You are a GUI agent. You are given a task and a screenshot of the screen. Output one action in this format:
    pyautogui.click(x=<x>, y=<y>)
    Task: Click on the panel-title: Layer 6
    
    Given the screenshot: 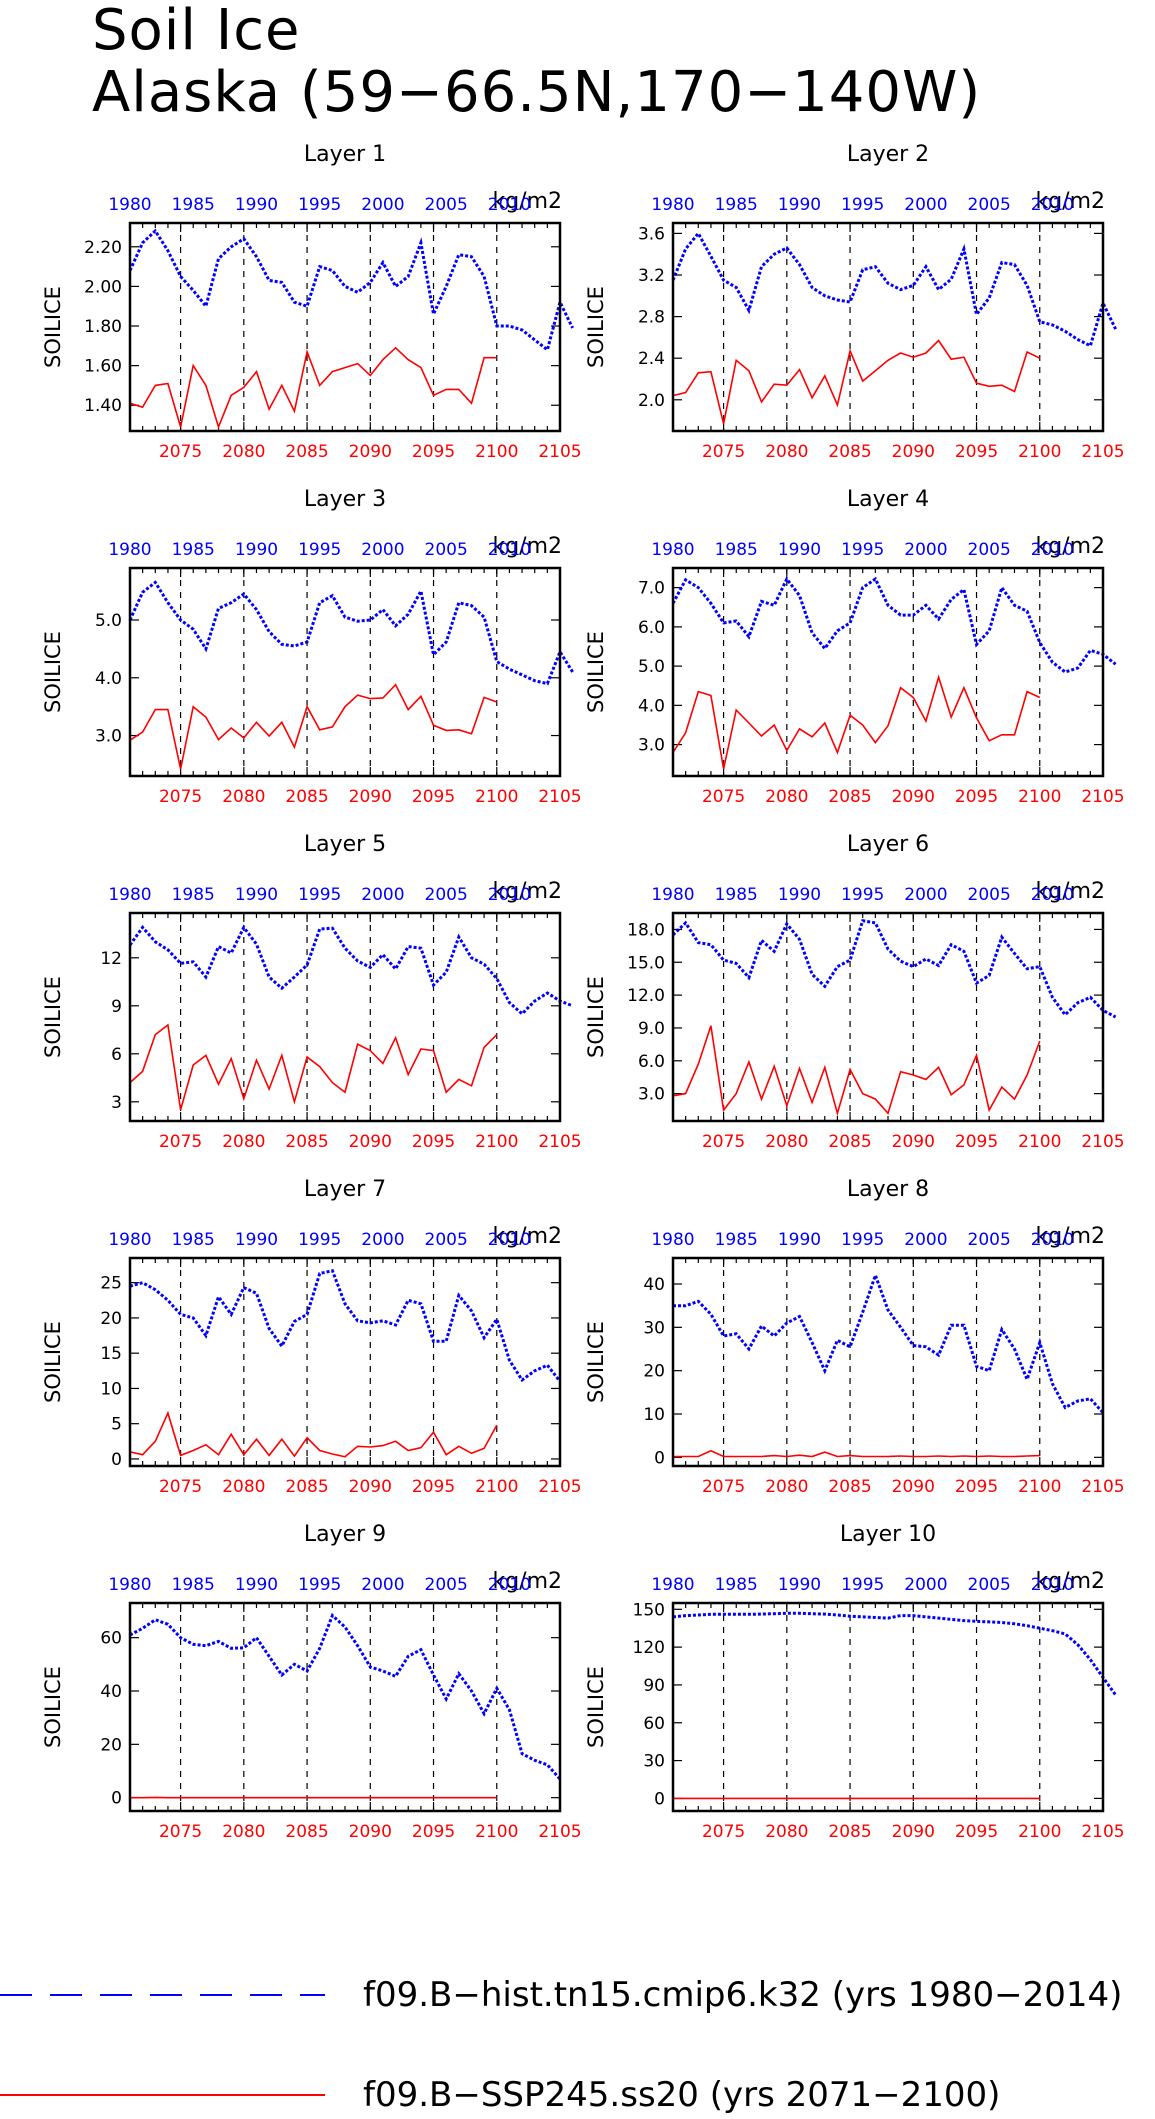 What is the action you would take?
    pyautogui.click(x=888, y=844)
    